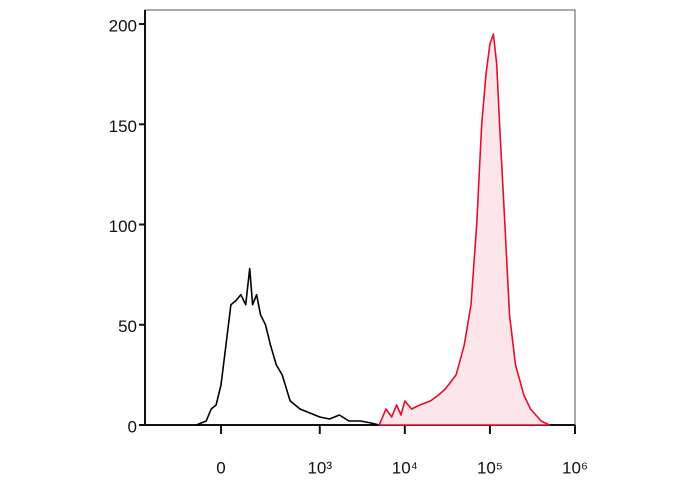 Image resolution: width=688 pixels, height=490 pixels. Describe the element at coordinates (220, 467) in the screenshot. I see `x-tick-label: 0` at that location.